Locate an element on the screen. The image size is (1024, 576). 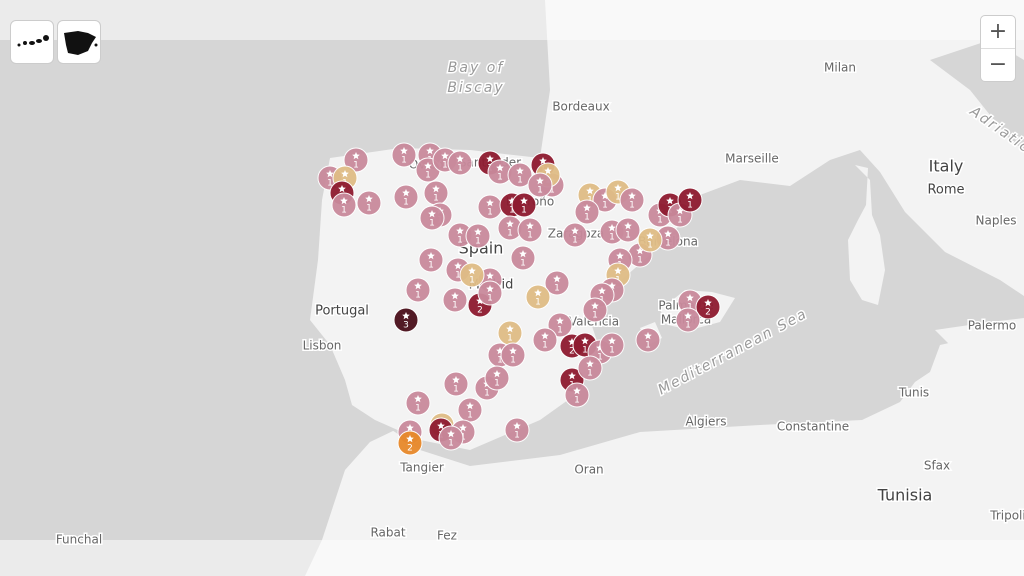
place-label: Oran is located at coordinates (588, 470).